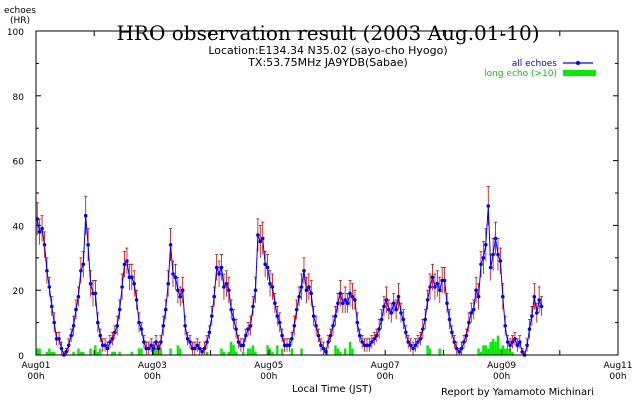 This screenshot has width=640, height=400. Describe the element at coordinates (327, 62) in the screenshot. I see `chart-subtitle-transmitter: TX:53.75MHz JA9YDB(Sabae)` at that location.